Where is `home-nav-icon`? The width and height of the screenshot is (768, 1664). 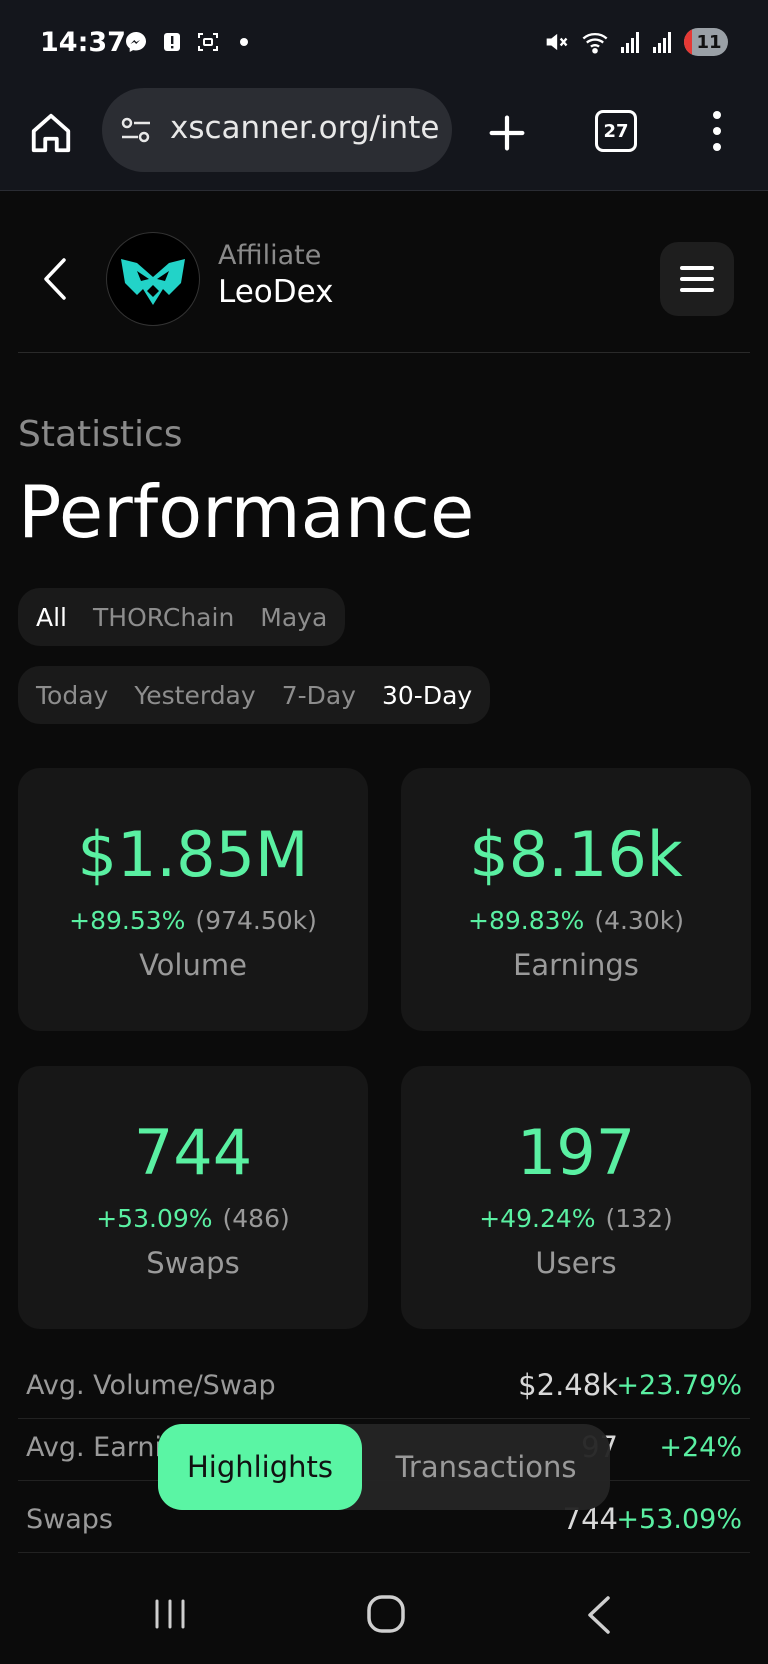 home-nav-icon is located at coordinates (386, 1614).